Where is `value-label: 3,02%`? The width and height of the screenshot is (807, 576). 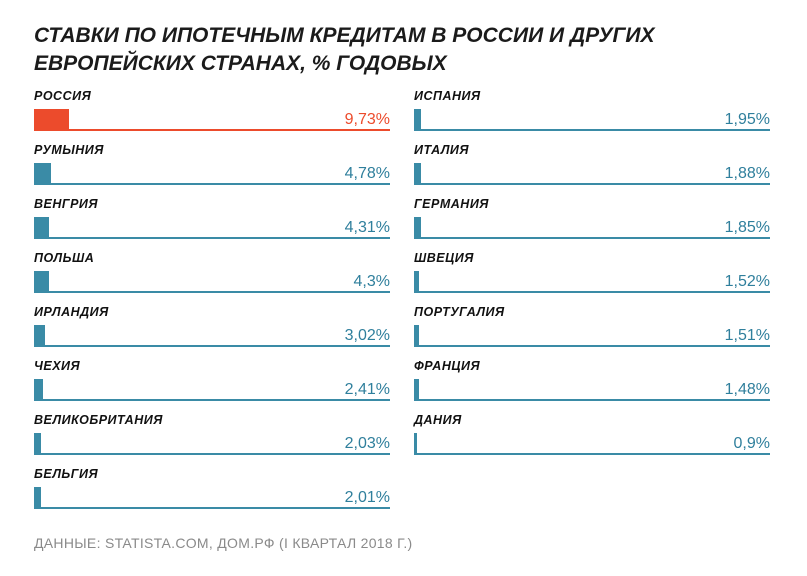
value-label: 3,02% is located at coordinates (367, 335).